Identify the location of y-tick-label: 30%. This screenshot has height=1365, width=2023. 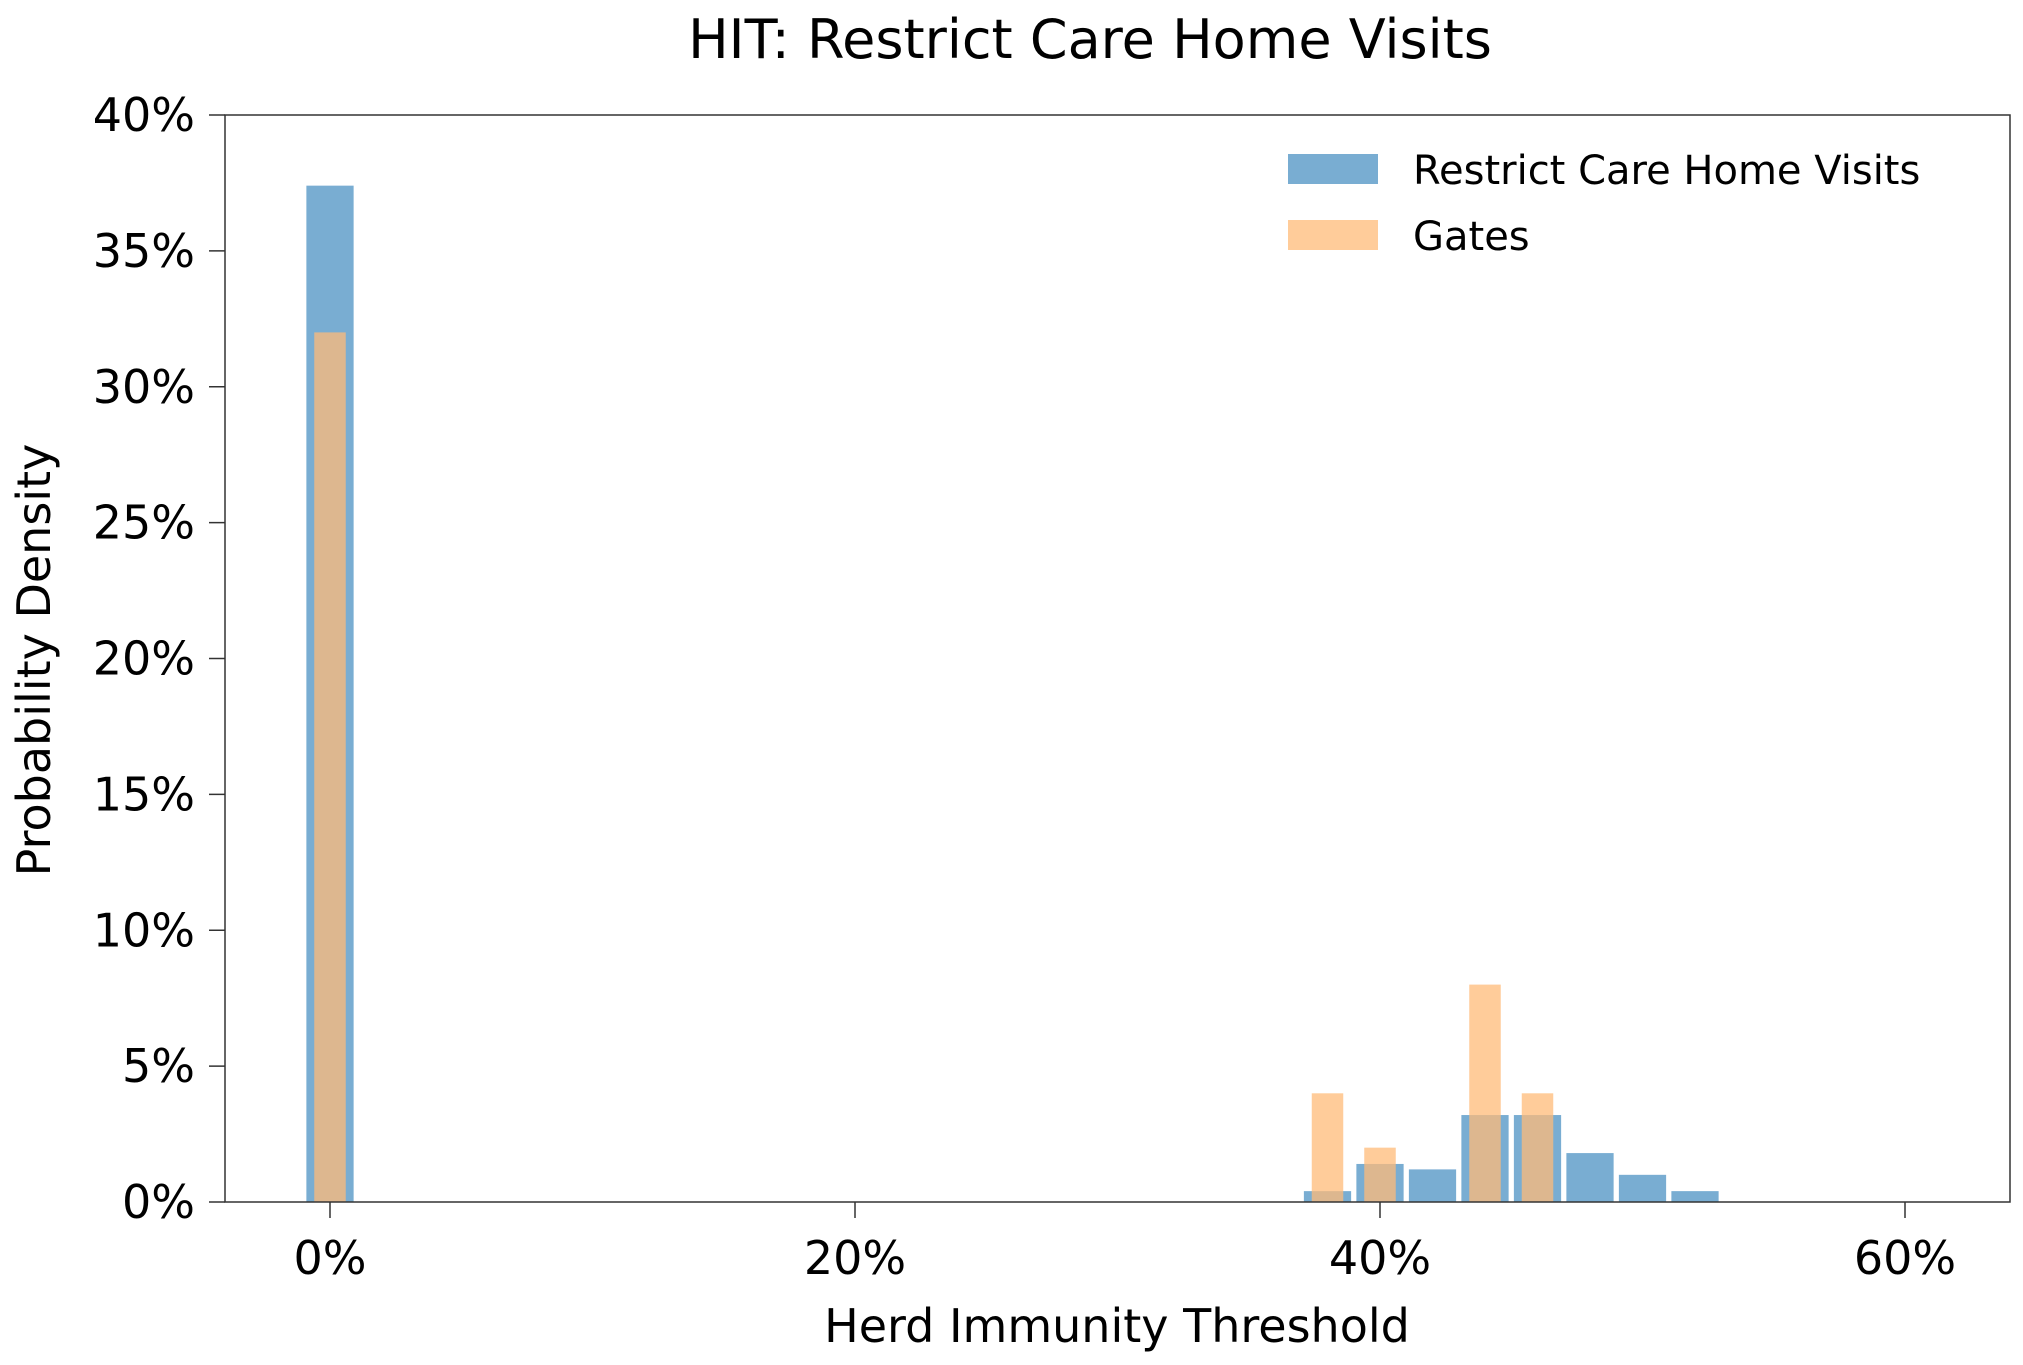
(144, 387).